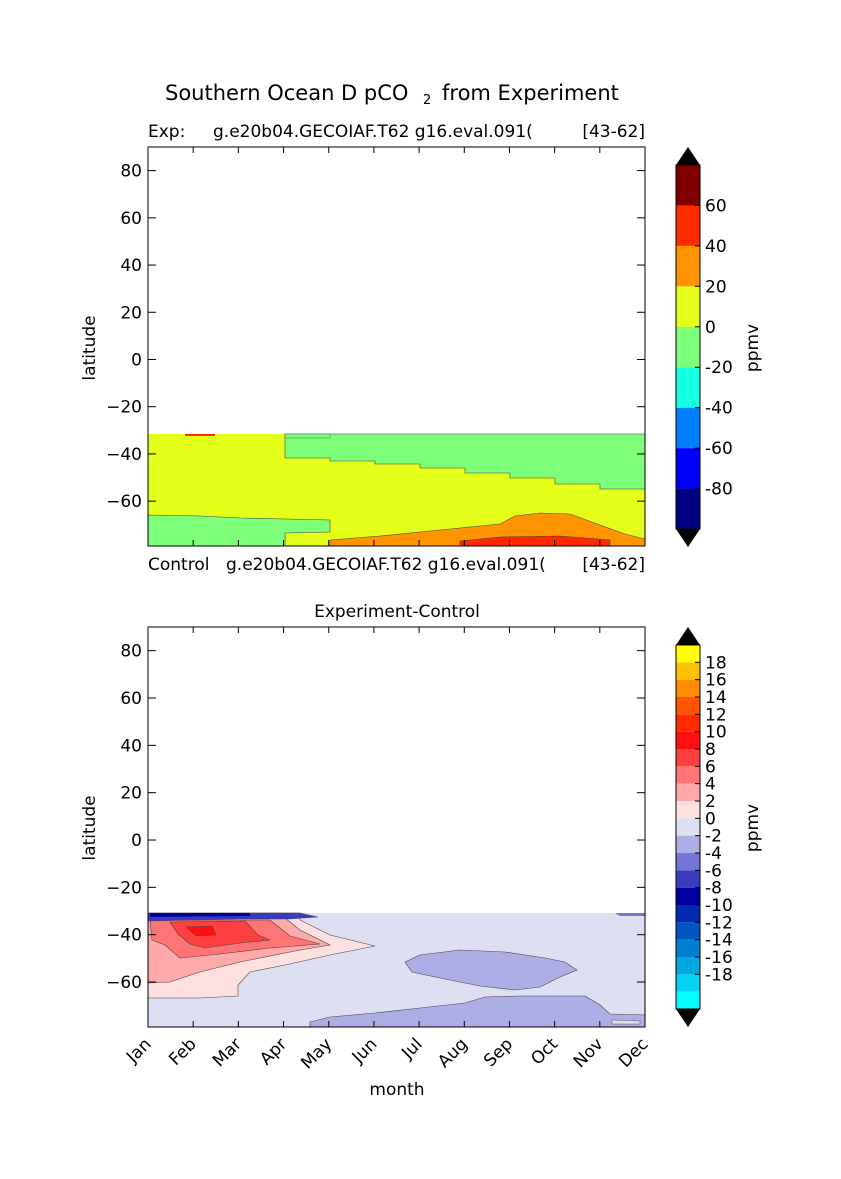 The width and height of the screenshot is (841, 1179). What do you see at coordinates (124, 936) in the screenshot?
I see `bottom-ytick-label: −40` at bounding box center [124, 936].